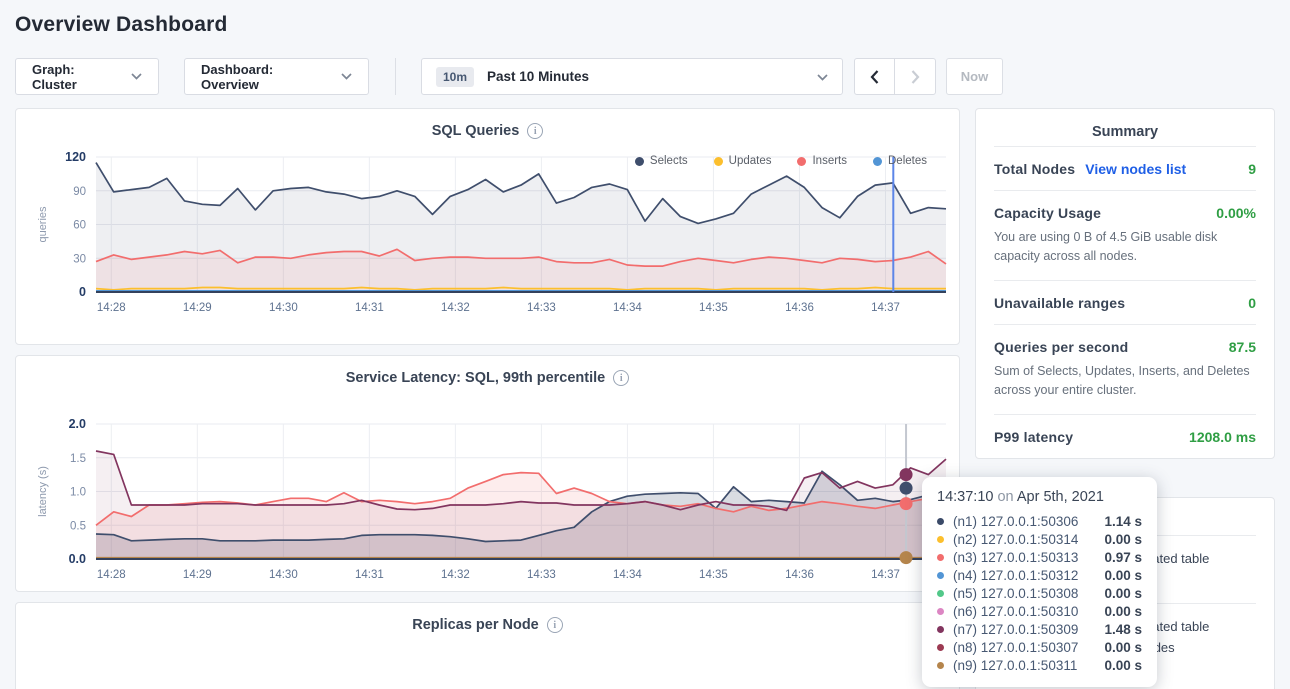 The image size is (1290, 689). Describe the element at coordinates (1039, 647) in the screenshot. I see `tooltip-node-row: (n8) 127.0.0.1:50307 0.00 s` at that location.